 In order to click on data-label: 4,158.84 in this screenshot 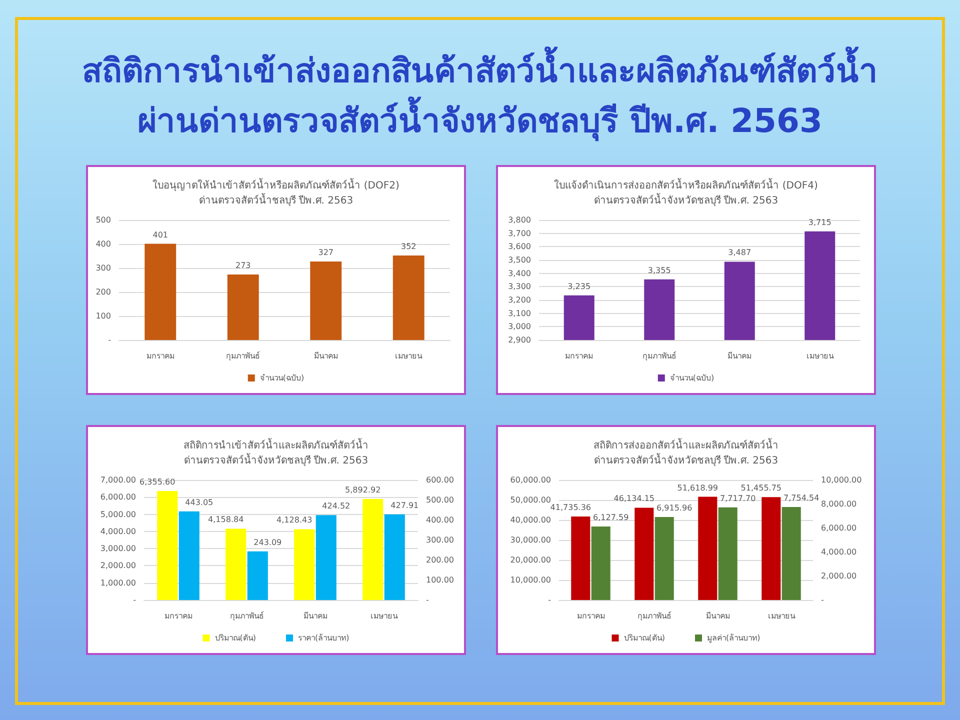, I will do `click(226, 519)`.